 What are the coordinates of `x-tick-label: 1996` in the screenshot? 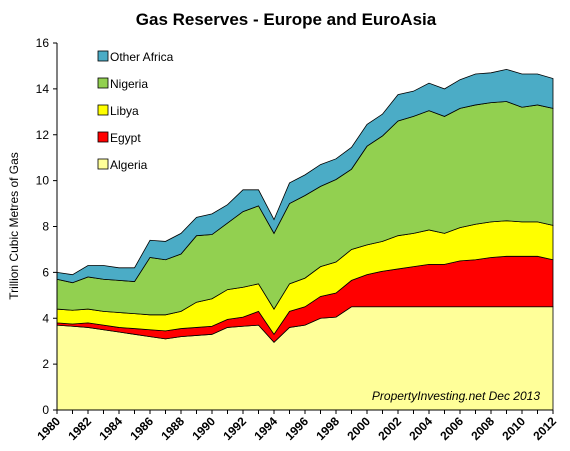 It's located at (296, 428).